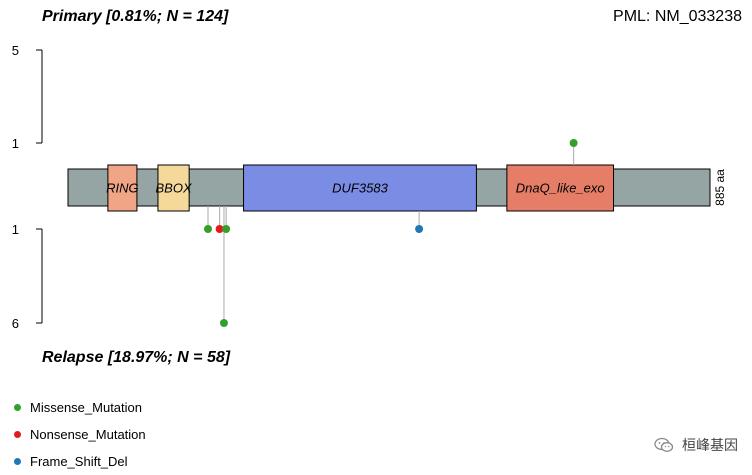  I want to click on legend-item-missense: Missense_Mutation, so click(80, 407).